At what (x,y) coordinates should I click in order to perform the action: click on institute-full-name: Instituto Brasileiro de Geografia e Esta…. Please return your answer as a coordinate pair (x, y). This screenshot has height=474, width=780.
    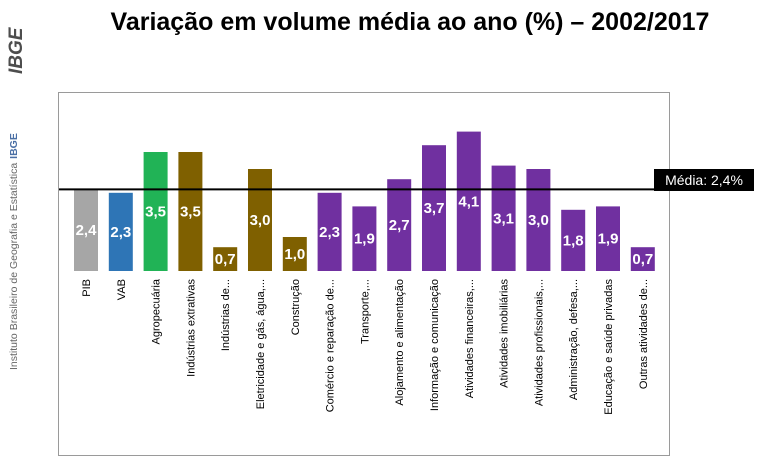
    Looking at the image, I should click on (14, 266).